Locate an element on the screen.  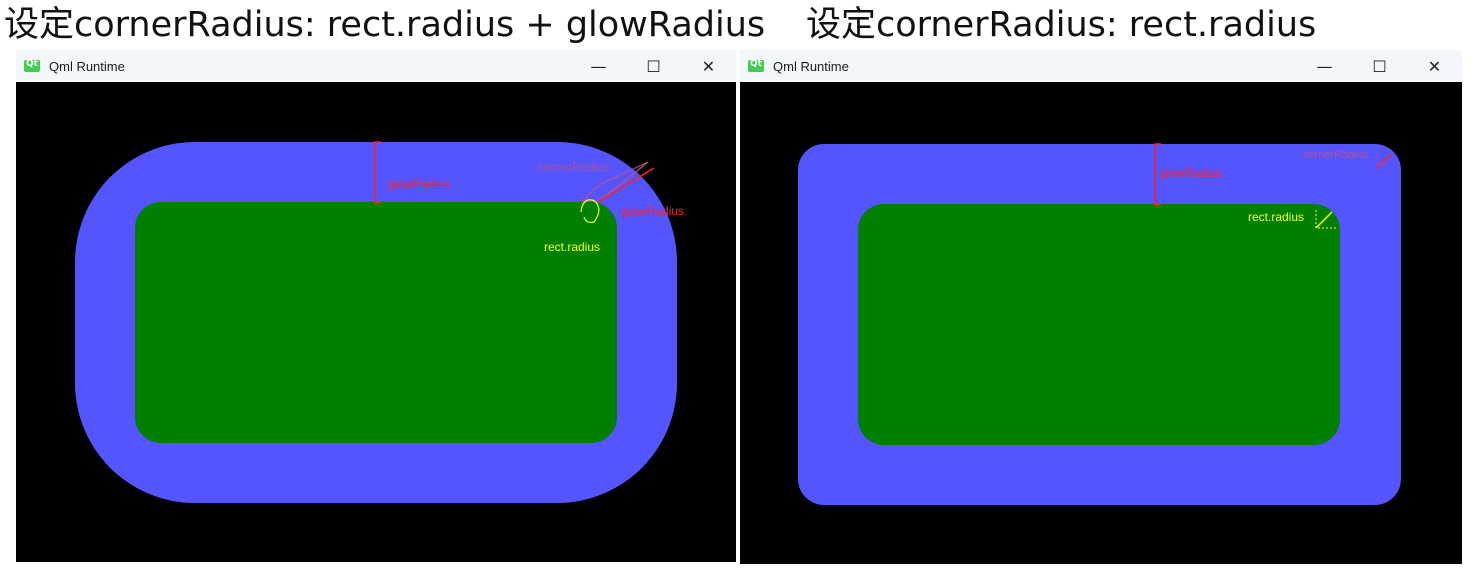
label-glow-radius-corner: glowRadius is located at coordinates (653, 211).